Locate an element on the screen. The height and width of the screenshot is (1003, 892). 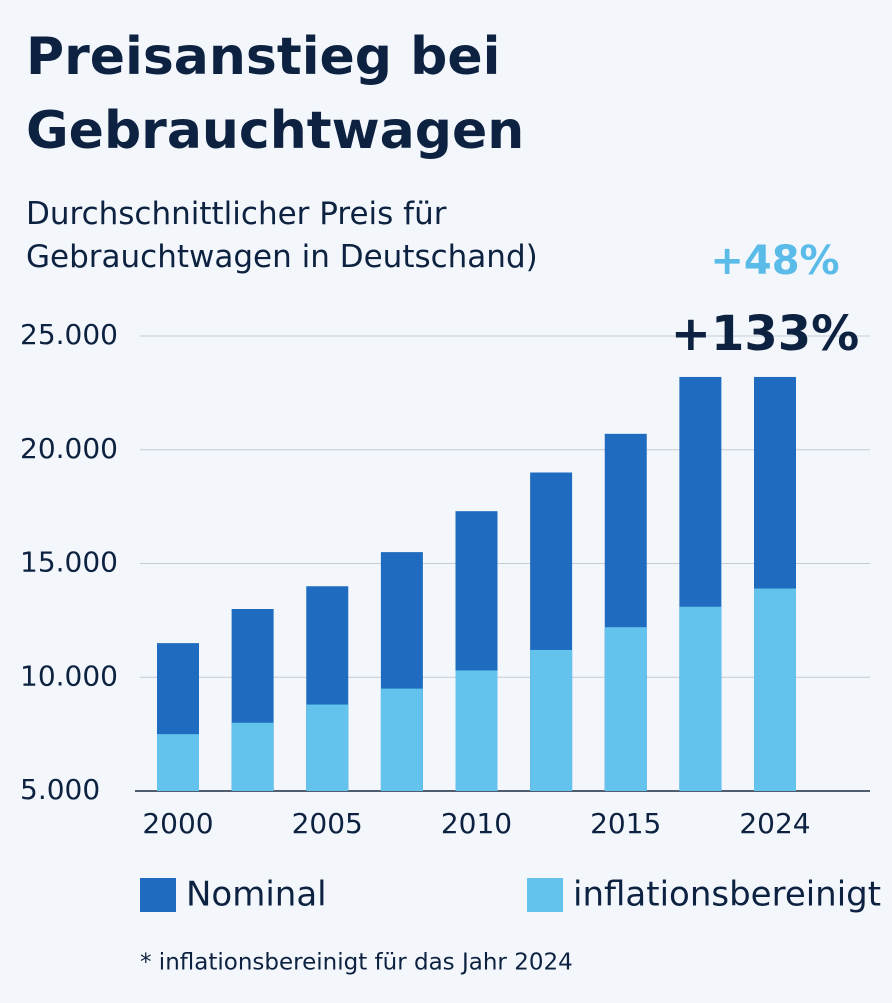
footnote: * inflationsbereinigt für das Jahr 2024 is located at coordinates (356, 963).